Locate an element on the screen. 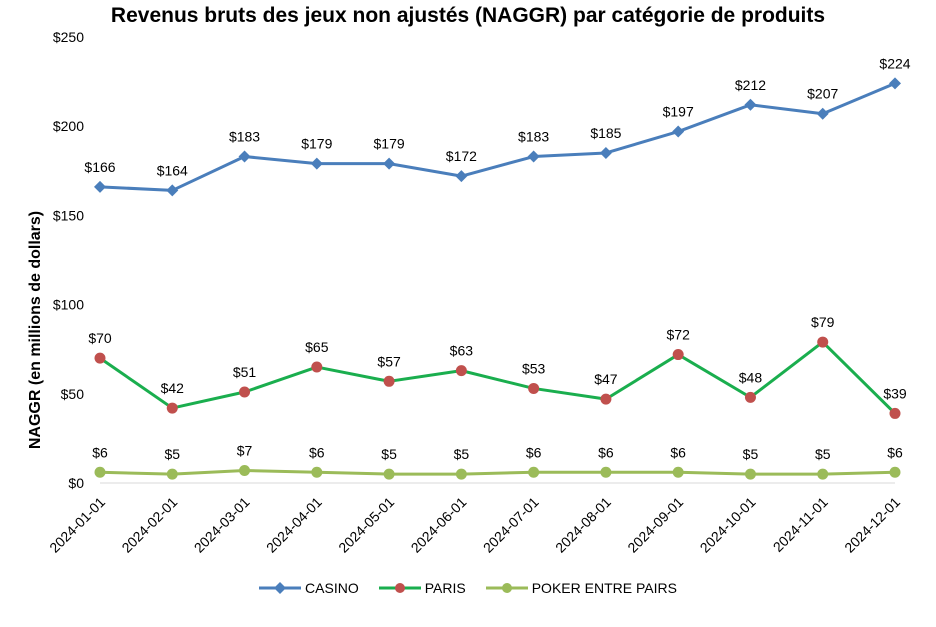 The height and width of the screenshot is (627, 936). y-tick-label: $100 is located at coordinates (68, 305).